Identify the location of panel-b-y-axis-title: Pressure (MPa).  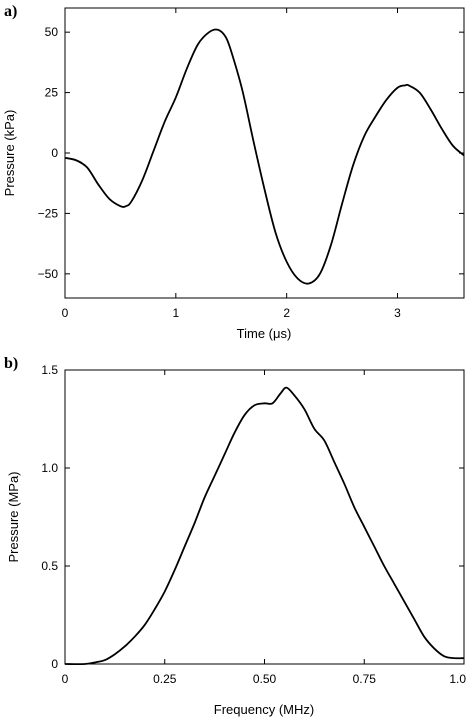
(13, 516).